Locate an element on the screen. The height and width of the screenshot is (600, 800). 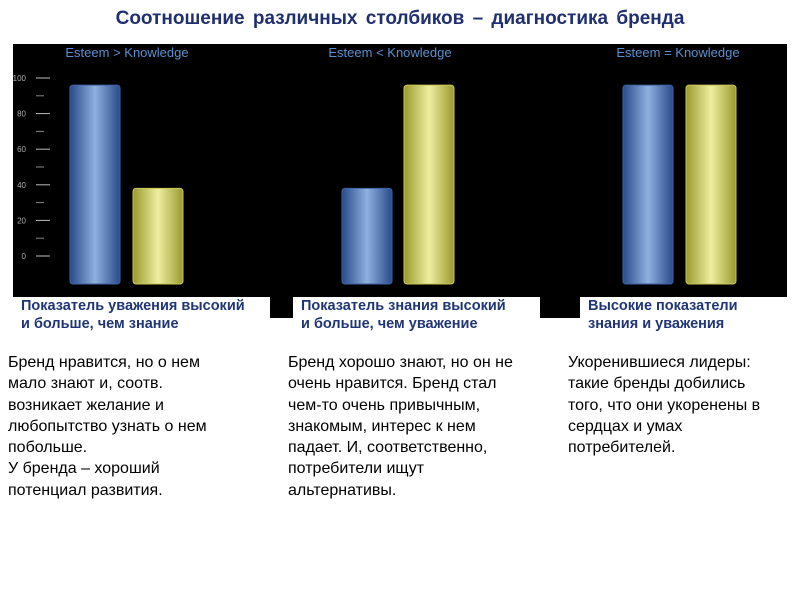
description-line: падает. И, соответственно, is located at coordinates (388, 448).